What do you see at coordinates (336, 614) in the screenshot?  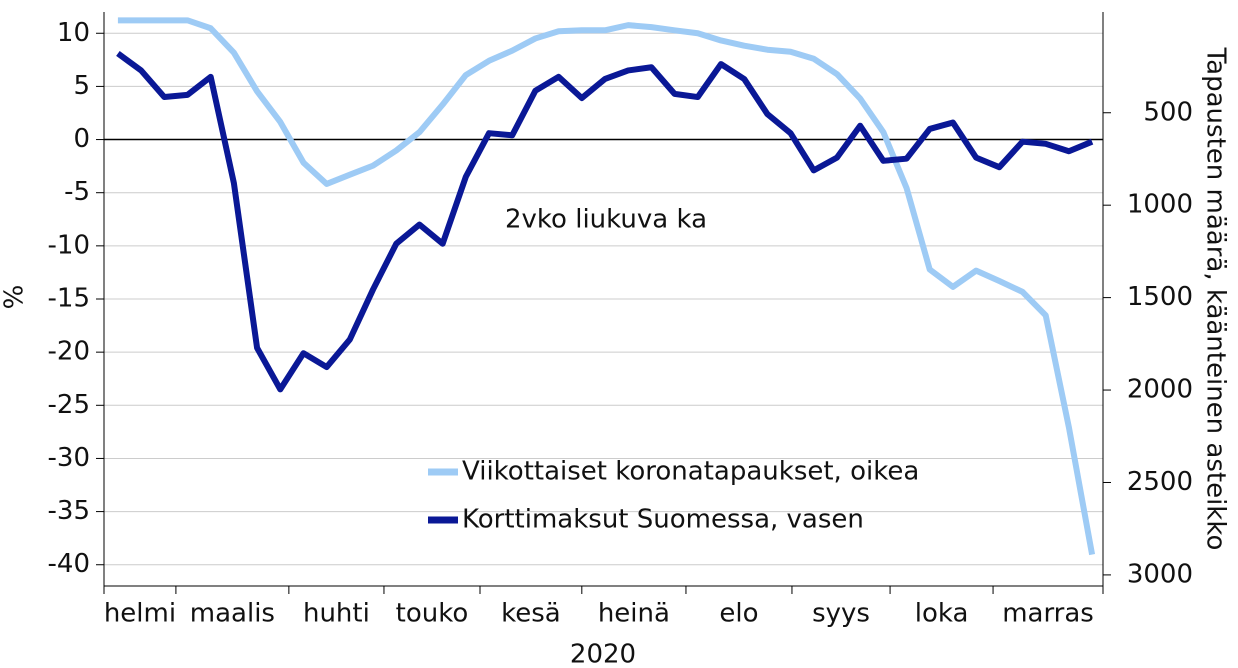 I see `x-tick-label: huhti` at bounding box center [336, 614].